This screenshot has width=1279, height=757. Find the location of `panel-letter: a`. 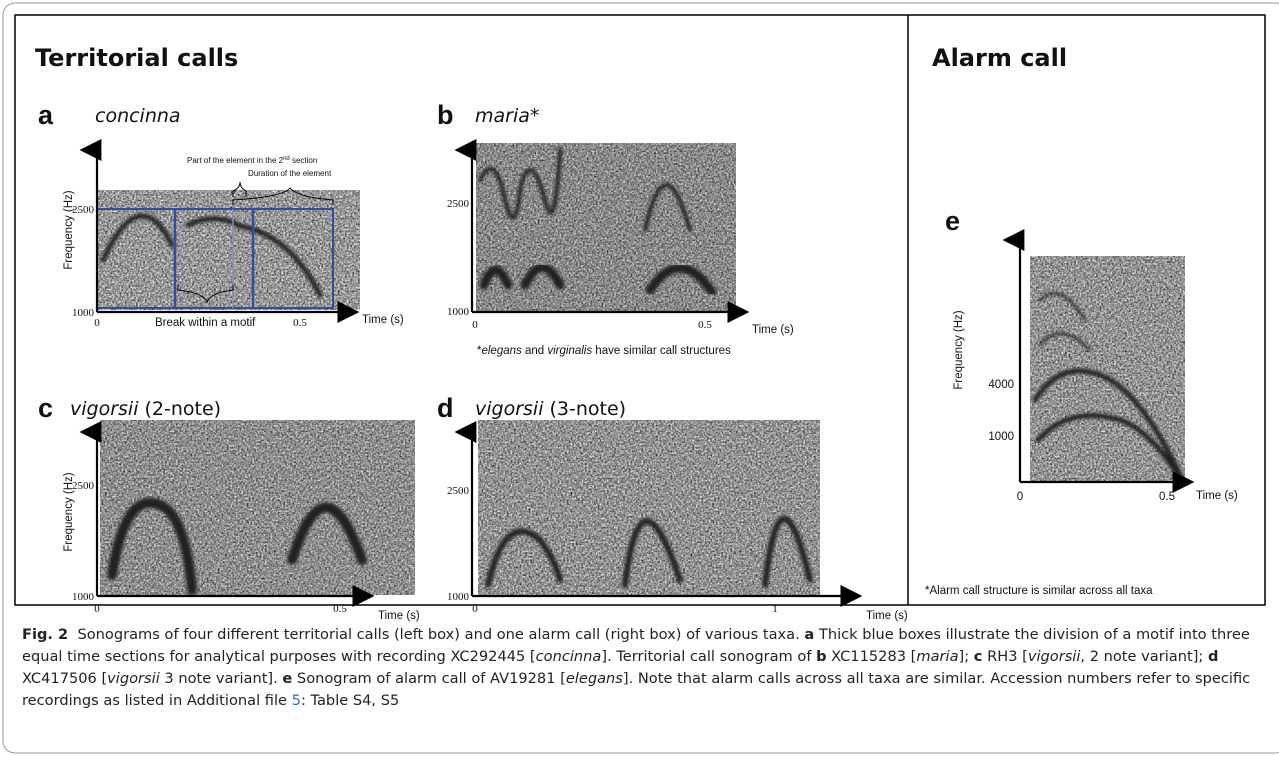

panel-letter: a is located at coordinates (46, 115).